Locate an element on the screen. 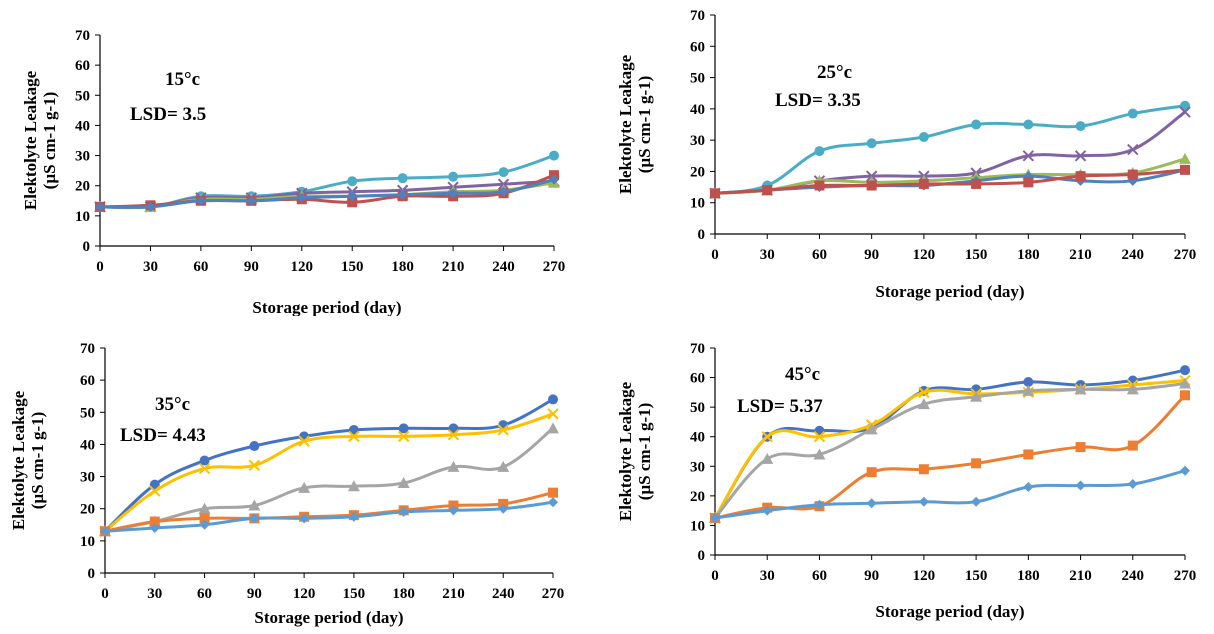 The height and width of the screenshot is (634, 1214). x-tick-label: 270 is located at coordinates (554, 267).